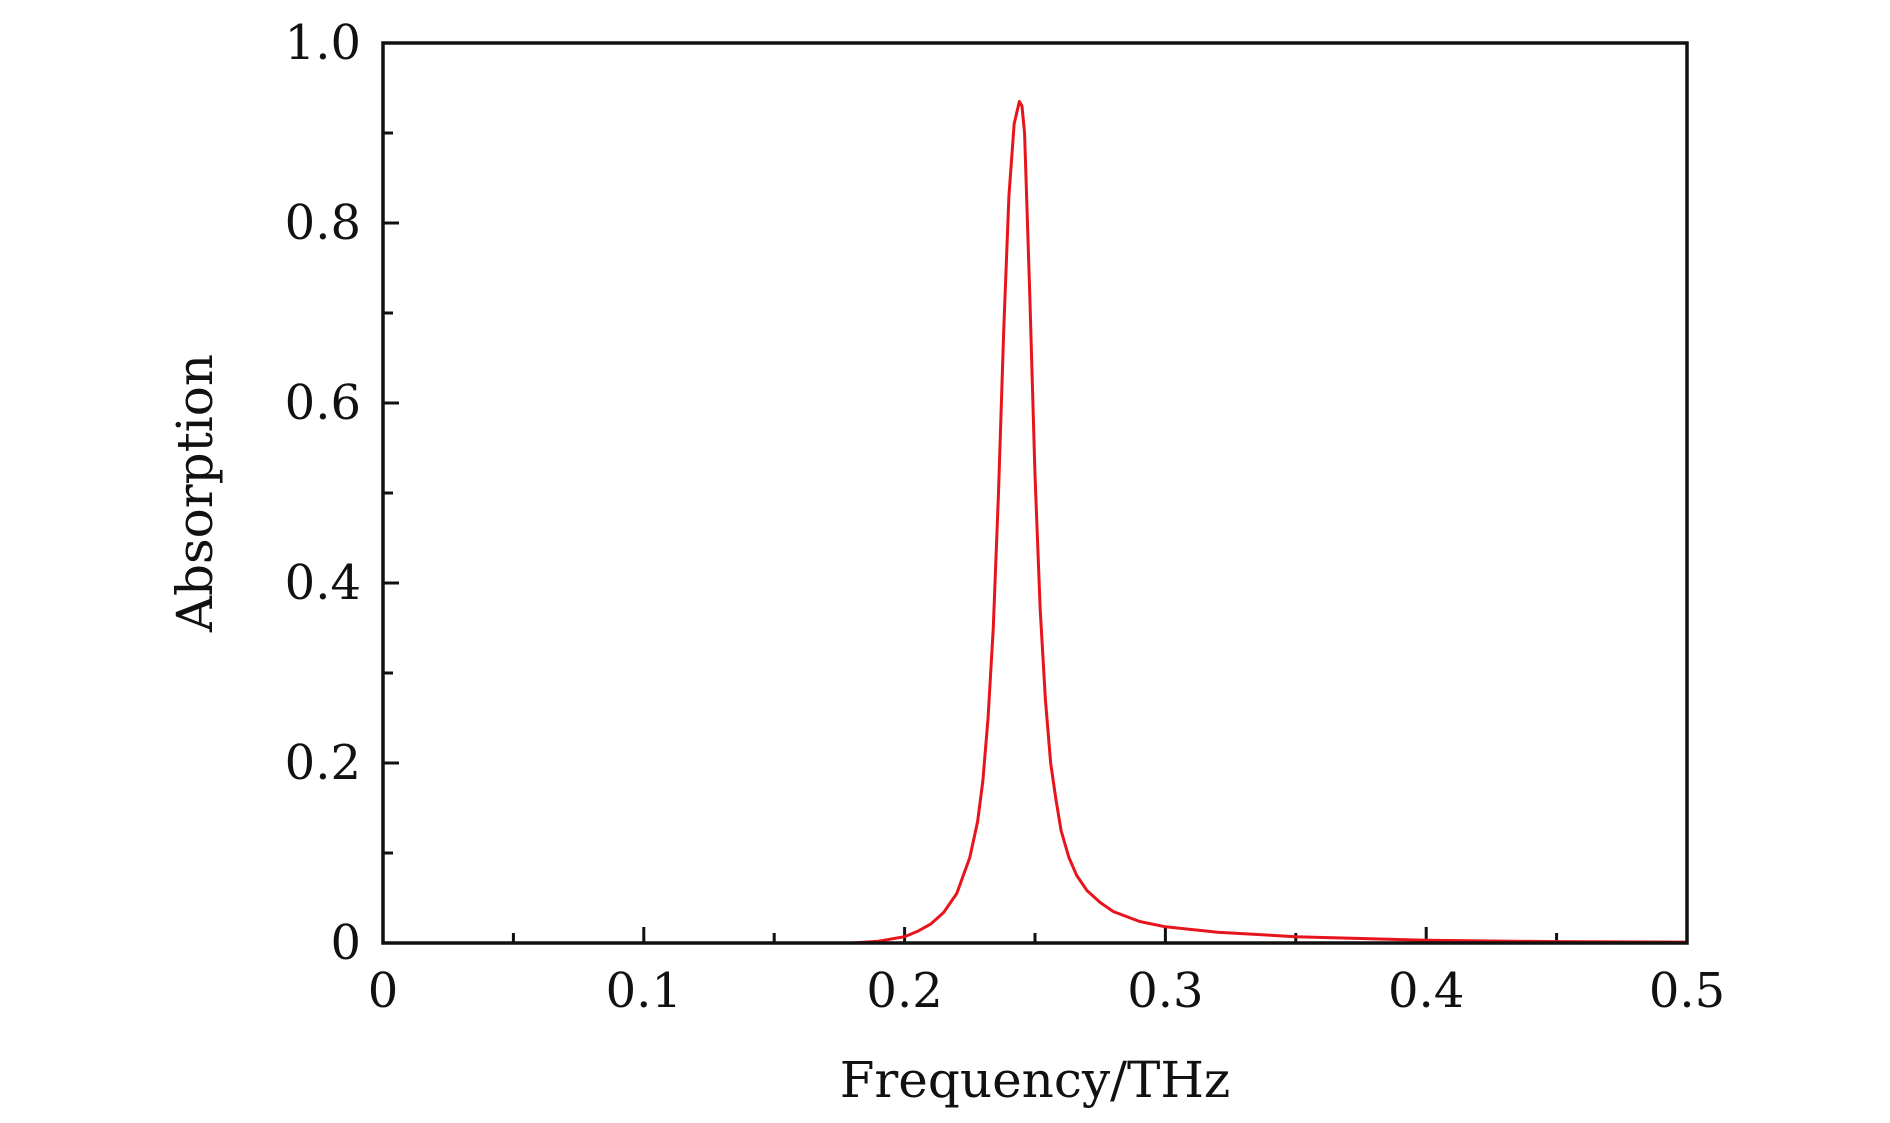 Image resolution: width=1890 pixels, height=1123 pixels. I want to click on y-tick-label: 0.4, so click(323, 583).